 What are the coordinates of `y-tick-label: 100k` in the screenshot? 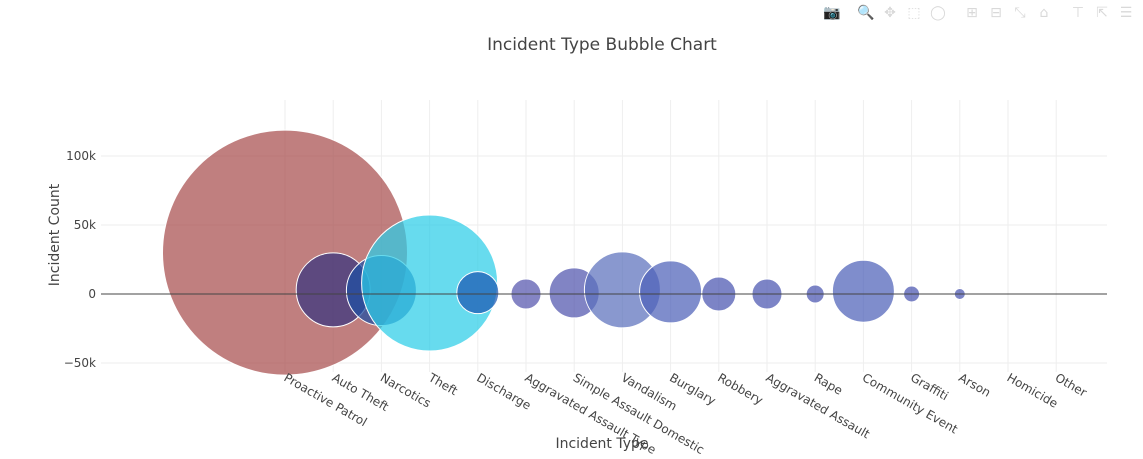 It's located at (81, 156).